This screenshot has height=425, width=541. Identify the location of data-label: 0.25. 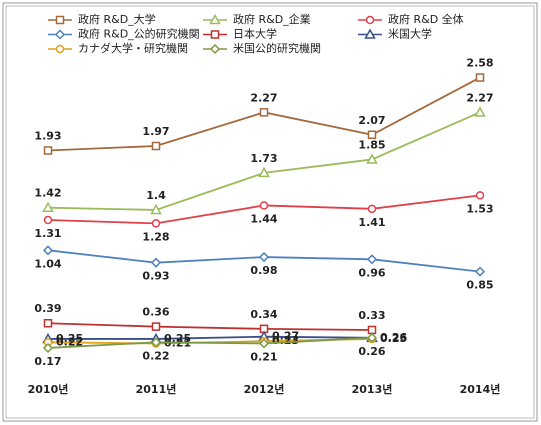
(393, 338).